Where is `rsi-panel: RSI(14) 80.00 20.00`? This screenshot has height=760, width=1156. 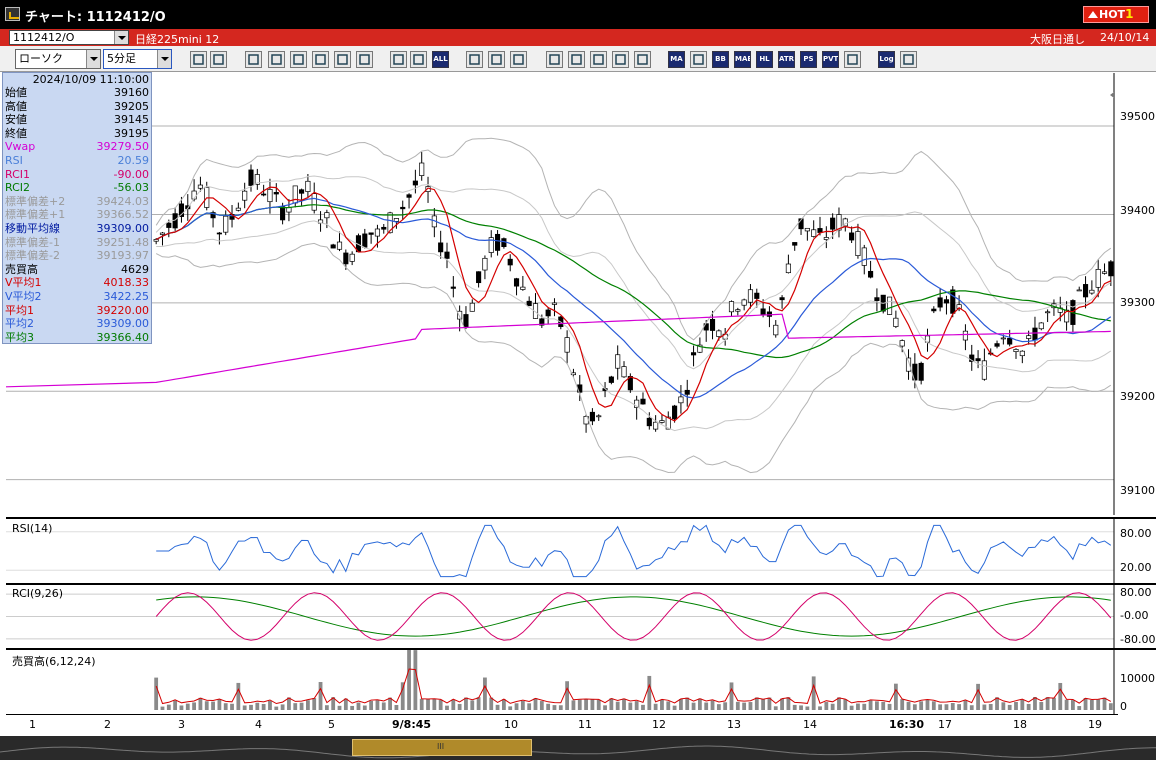
rsi-panel: RSI(14) 80.00 20.00 is located at coordinates (581, 551).